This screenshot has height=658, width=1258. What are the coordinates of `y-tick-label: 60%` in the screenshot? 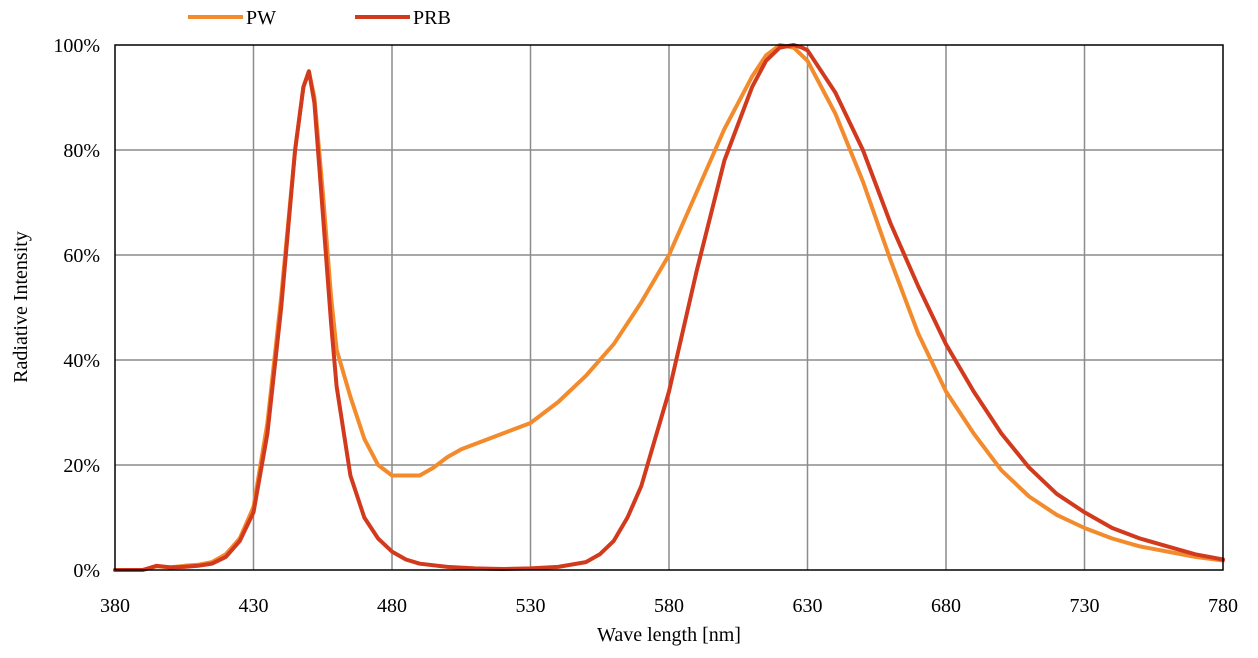 It's located at (81, 256).